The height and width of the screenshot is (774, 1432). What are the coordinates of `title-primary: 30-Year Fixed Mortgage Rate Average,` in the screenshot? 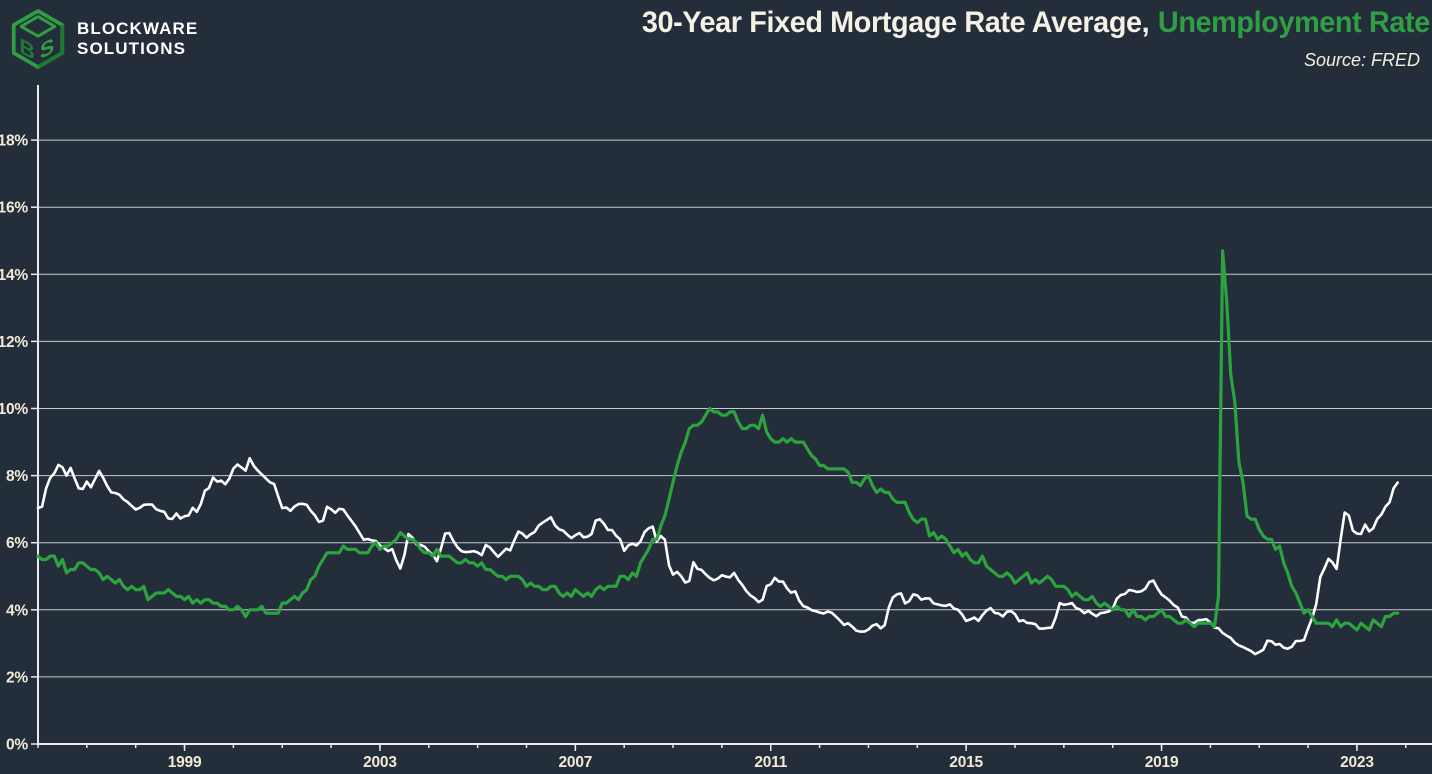 It's located at (895, 22).